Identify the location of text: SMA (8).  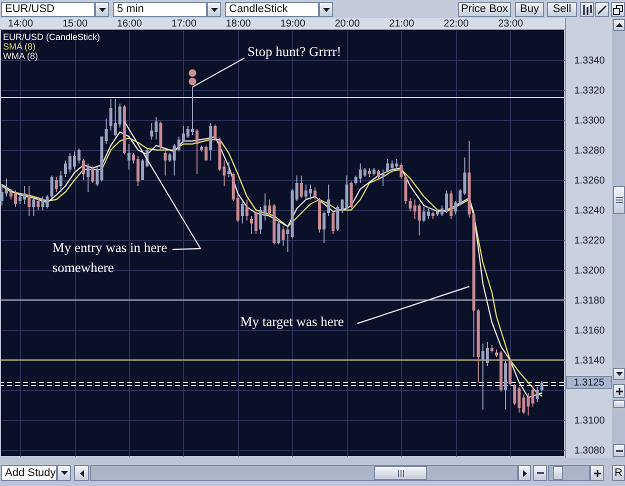
(19, 47).